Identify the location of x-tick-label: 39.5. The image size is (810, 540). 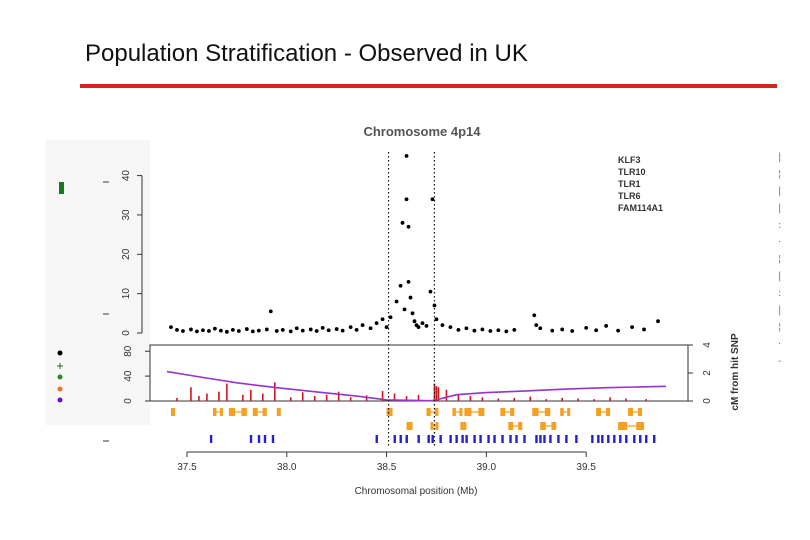
(586, 467).